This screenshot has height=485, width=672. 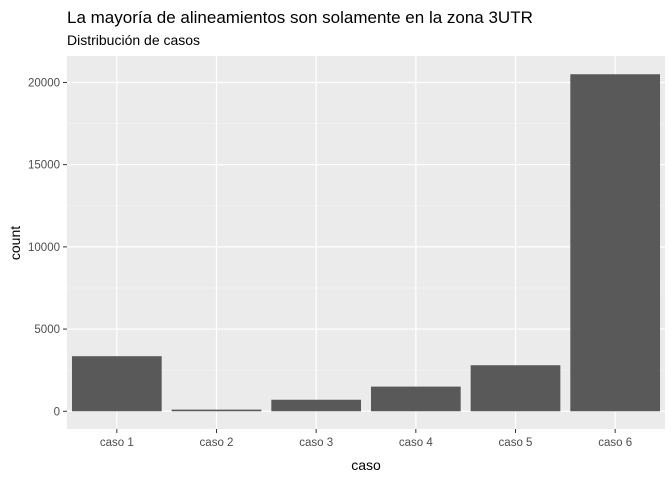 What do you see at coordinates (44, 83) in the screenshot?
I see `y-tick-label: 20000` at bounding box center [44, 83].